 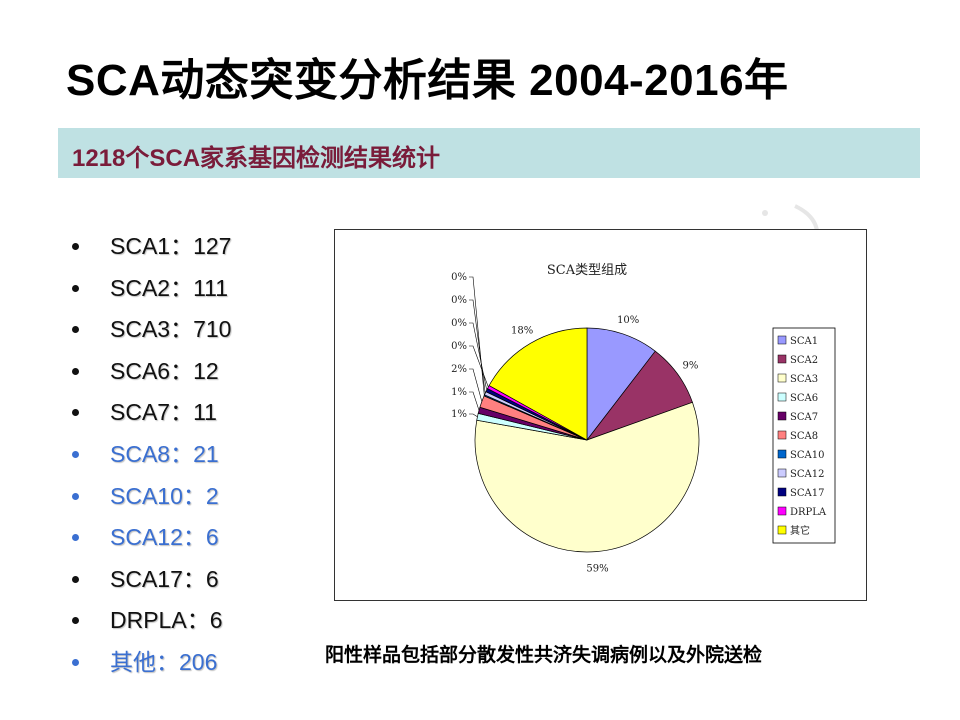 What do you see at coordinates (804, 341) in the screenshot?
I see `legend-entry: SCA1` at bounding box center [804, 341].